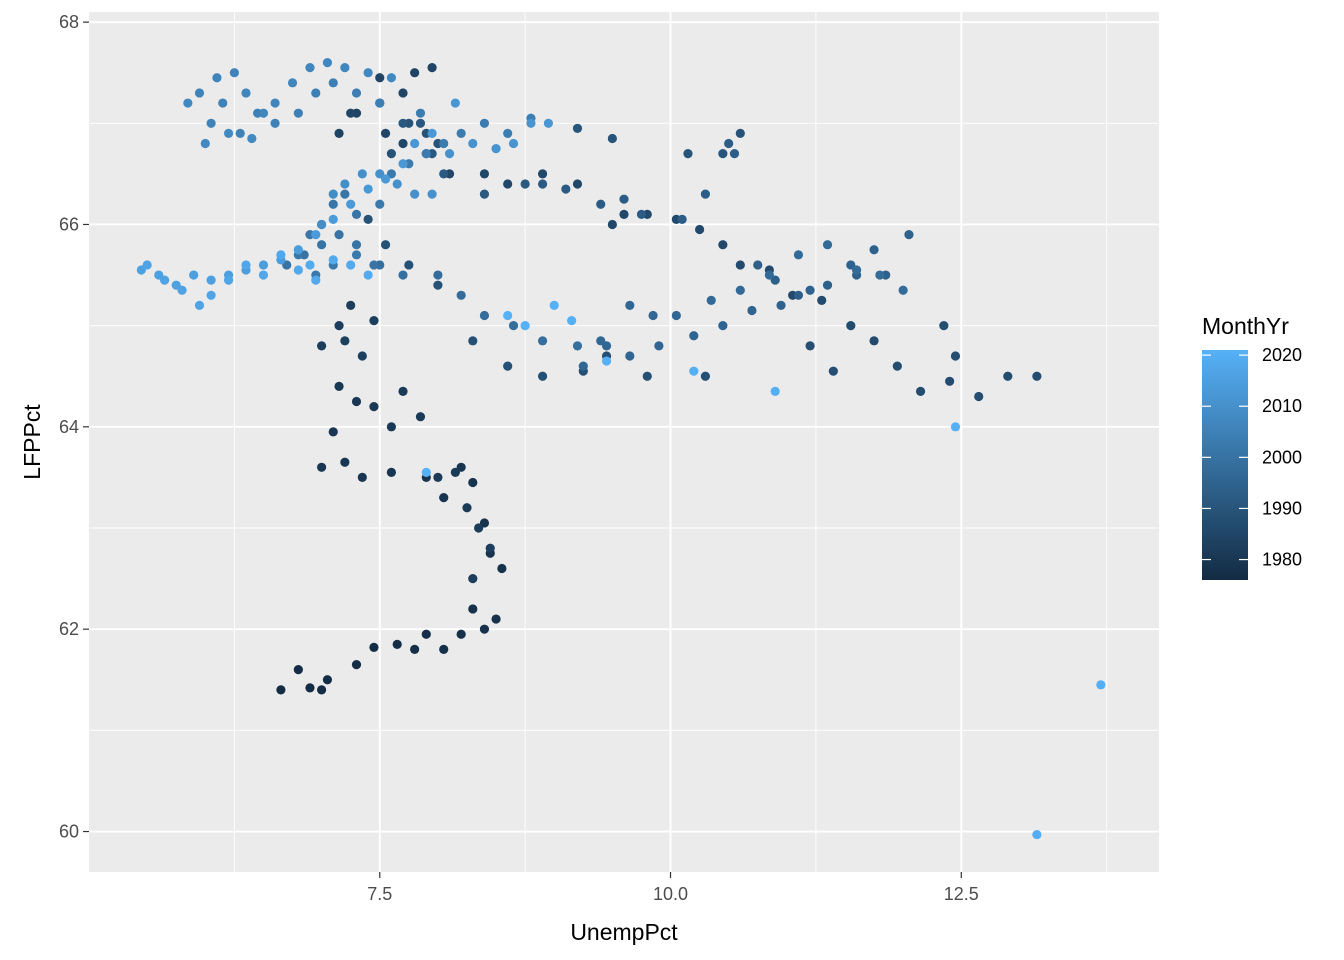 This screenshot has height=960, width=1344. Describe the element at coordinates (1282, 508) in the screenshot. I see `legend-tick-label: 1990` at that location.